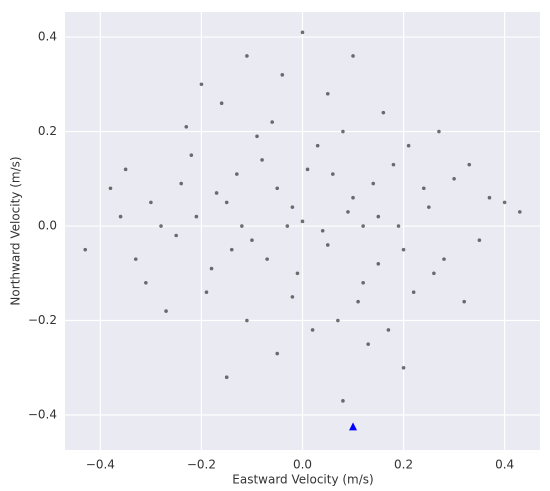  What do you see at coordinates (42, 415) in the screenshot?
I see `y-tick-label: −0.4` at bounding box center [42, 415].